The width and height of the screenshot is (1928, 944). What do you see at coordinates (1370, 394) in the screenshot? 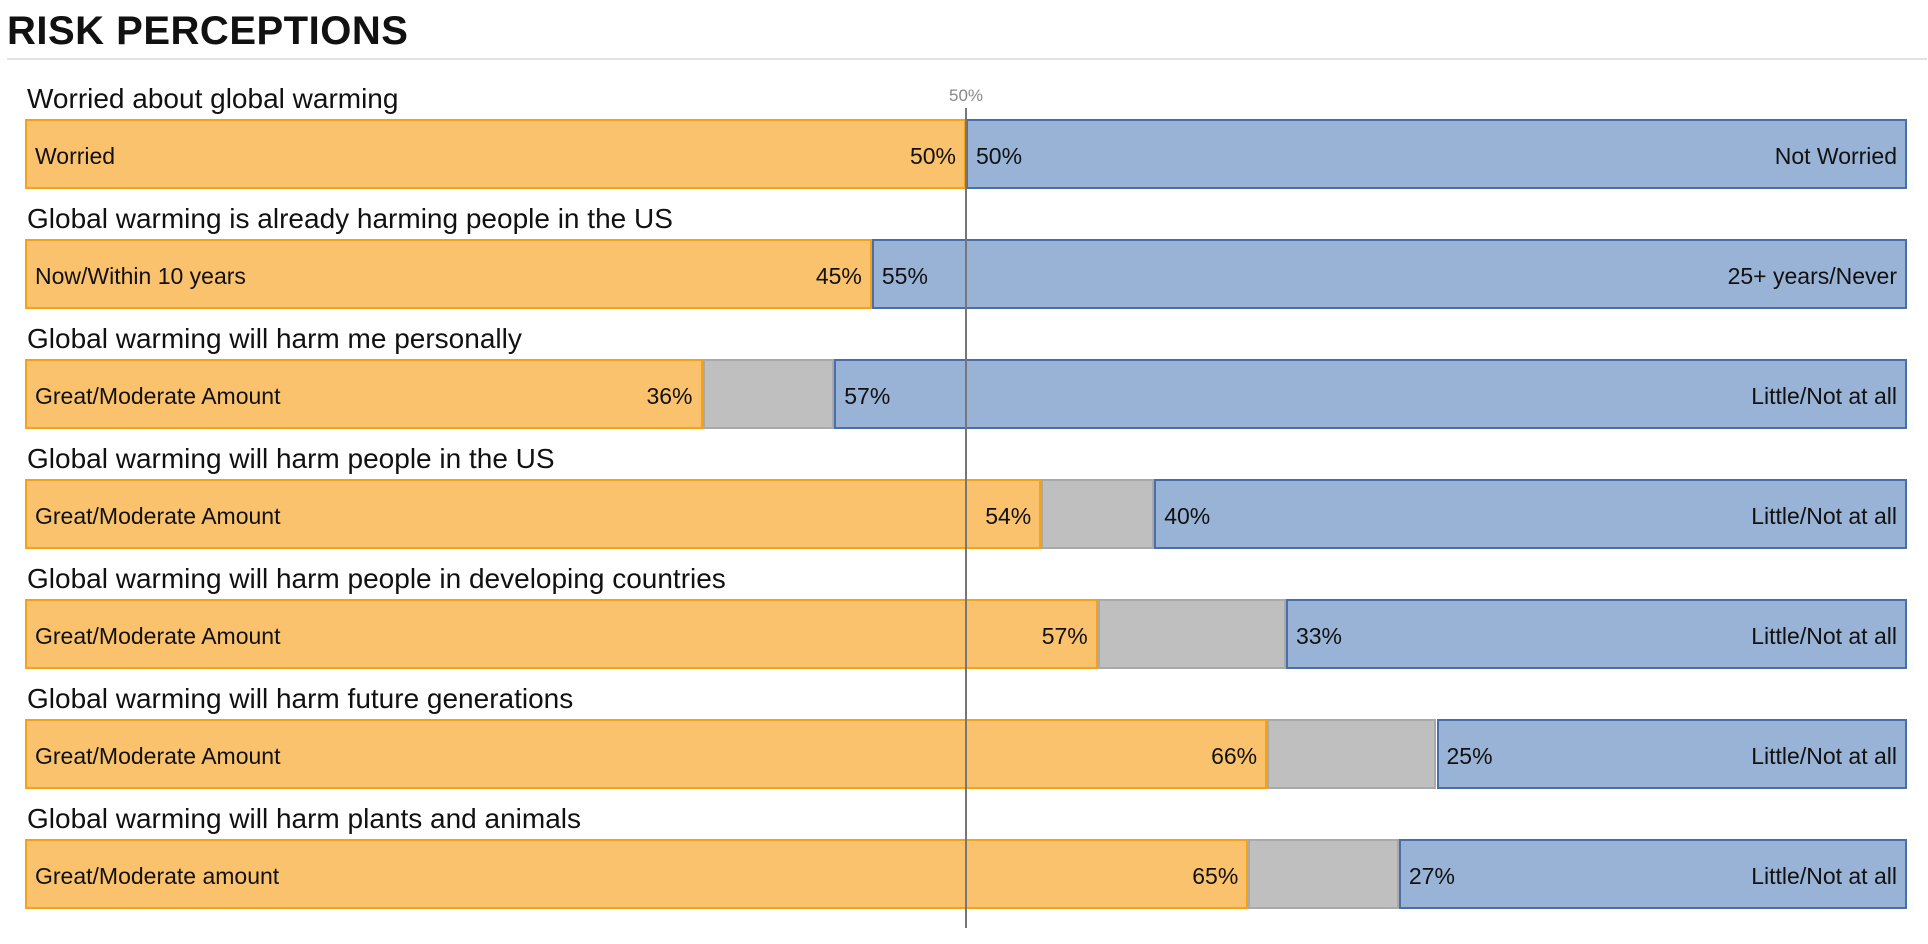
I see `bar-segment-disagree: 57% Little/Not at all` at bounding box center [1370, 394].